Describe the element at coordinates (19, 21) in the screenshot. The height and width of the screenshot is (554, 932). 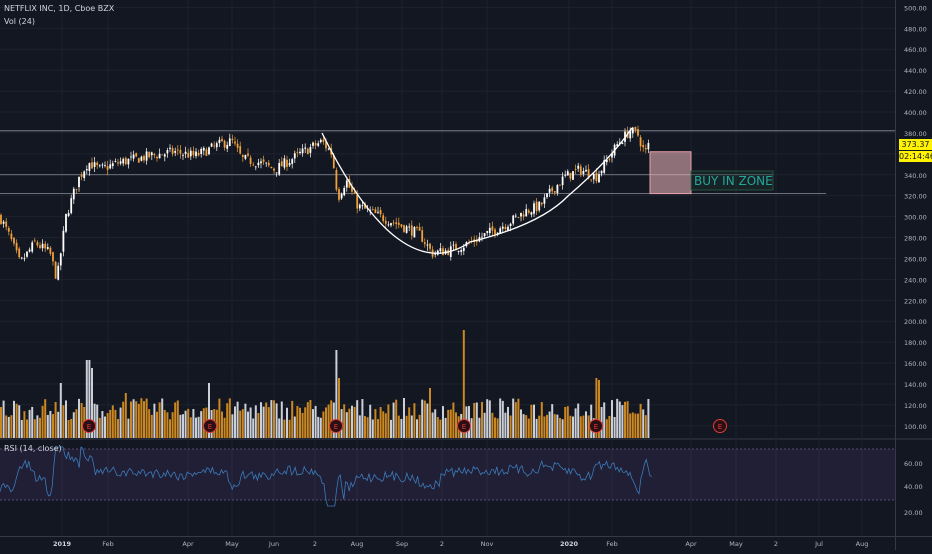
I see `volume-legend: Vol (24)` at that location.